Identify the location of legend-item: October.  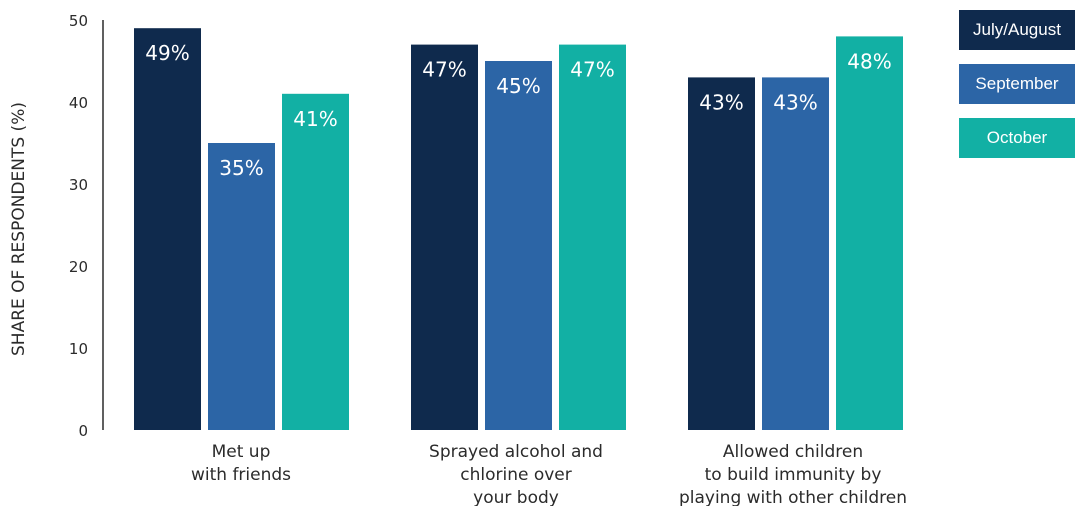
(1017, 138).